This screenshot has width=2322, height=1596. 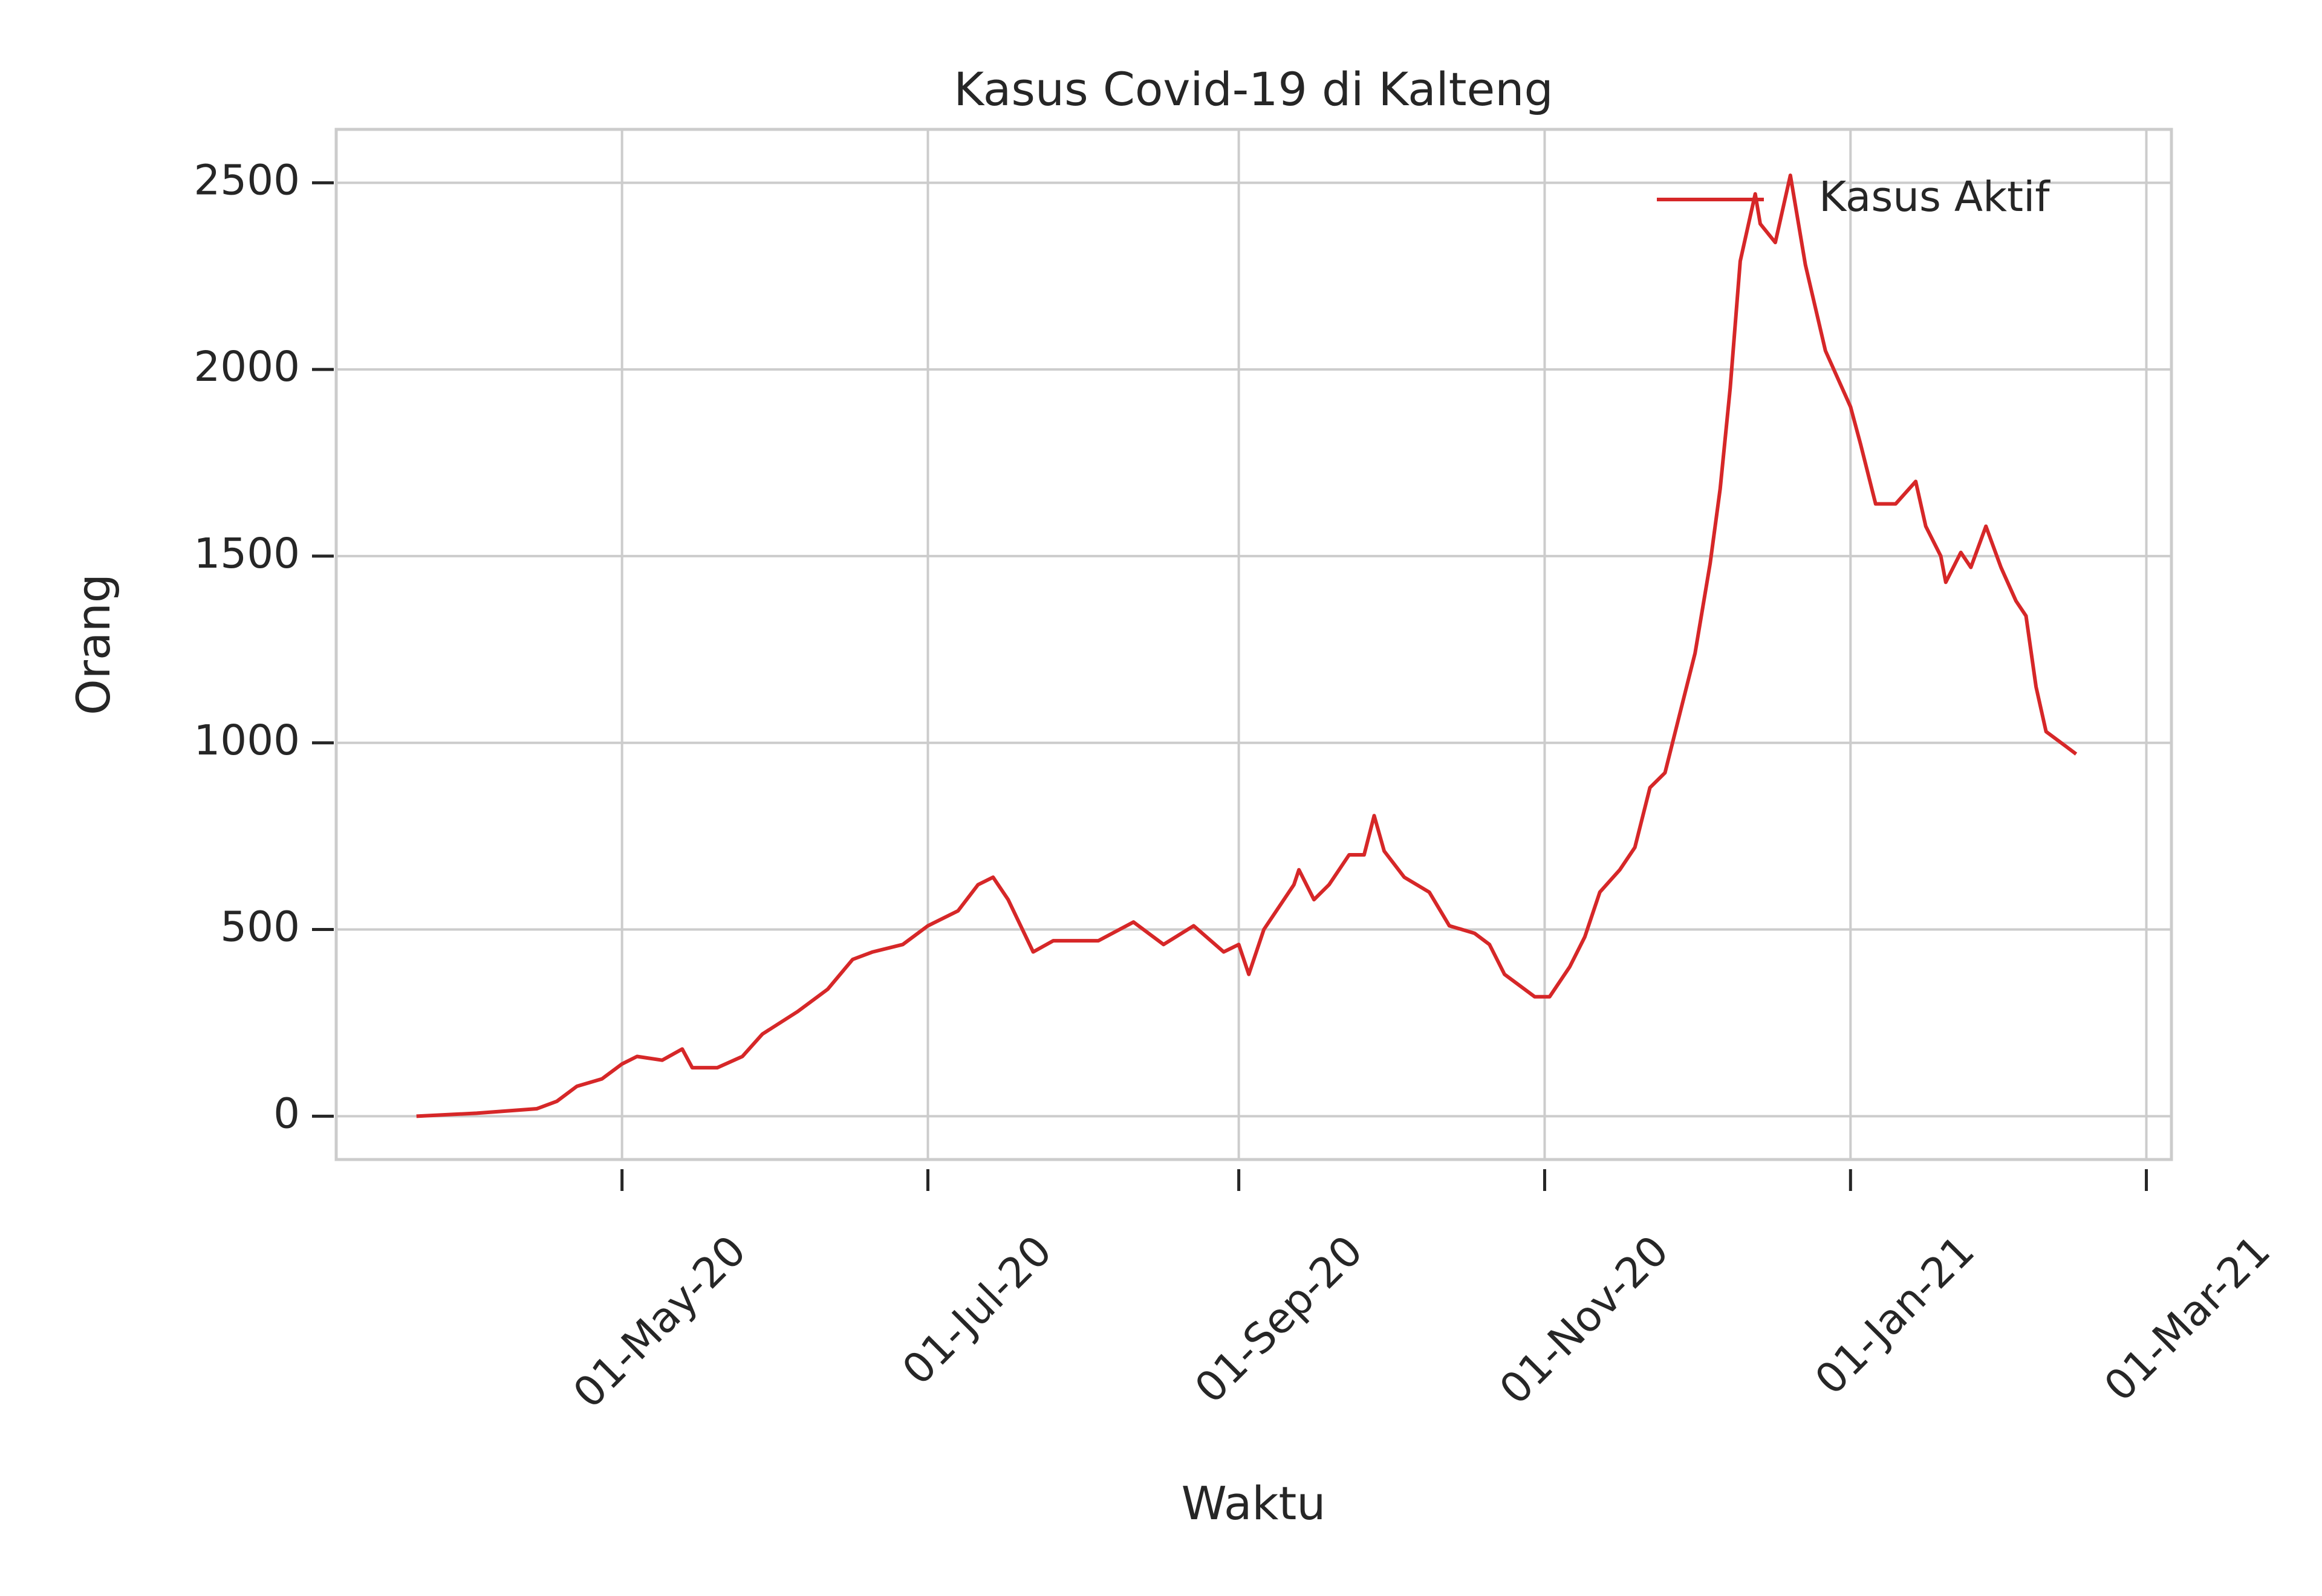 I want to click on y-tick-label: 500, so click(x=260, y=927).